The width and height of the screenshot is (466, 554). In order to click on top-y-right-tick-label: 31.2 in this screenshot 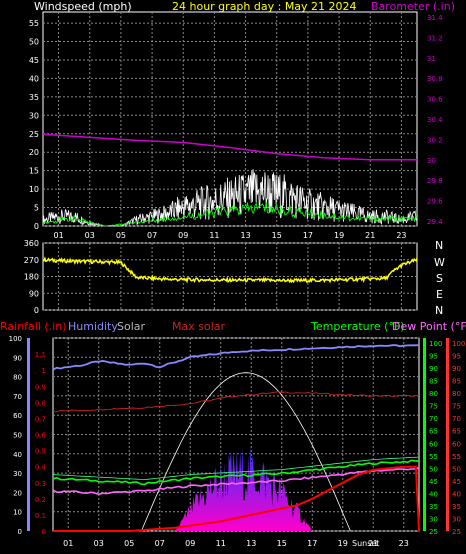, I will do `click(435, 38)`.